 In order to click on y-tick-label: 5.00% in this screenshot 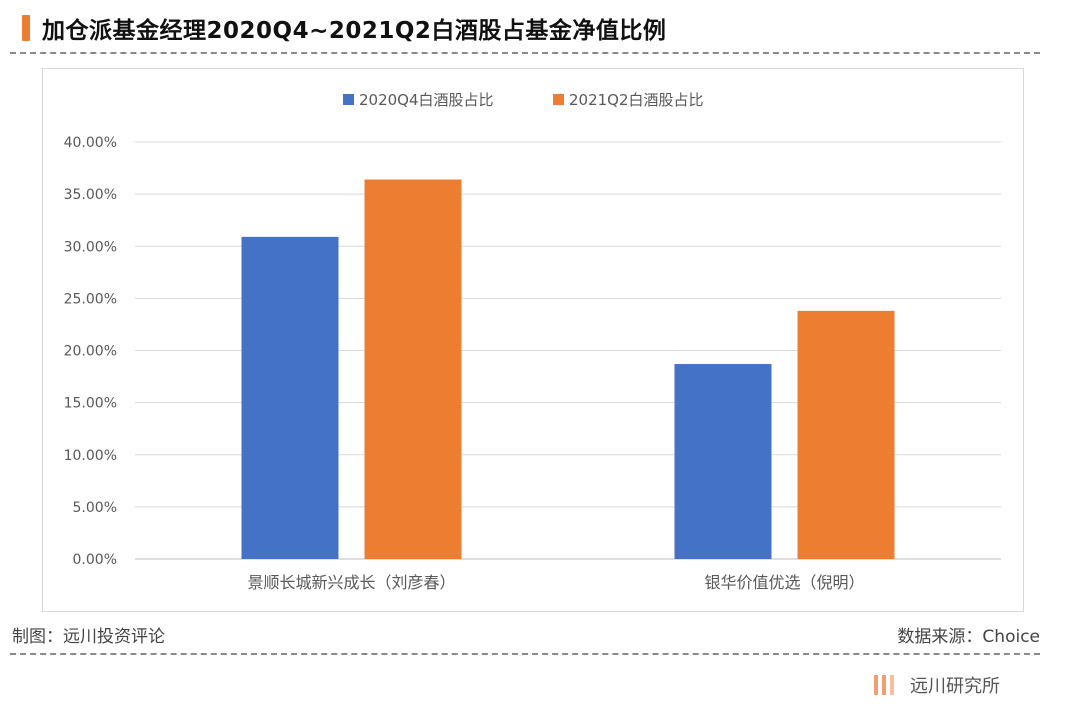, I will do `click(95, 508)`.